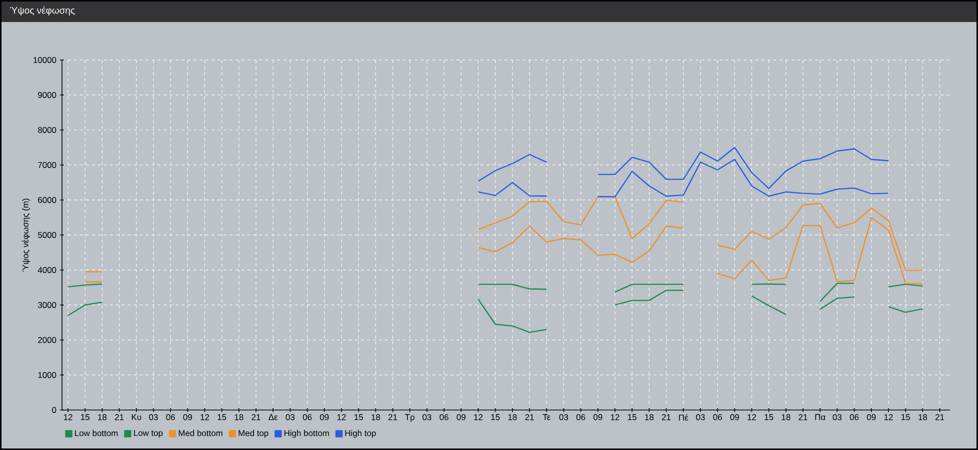 The image size is (978, 450). I want to click on legend-label: Low bottom, so click(96, 433).